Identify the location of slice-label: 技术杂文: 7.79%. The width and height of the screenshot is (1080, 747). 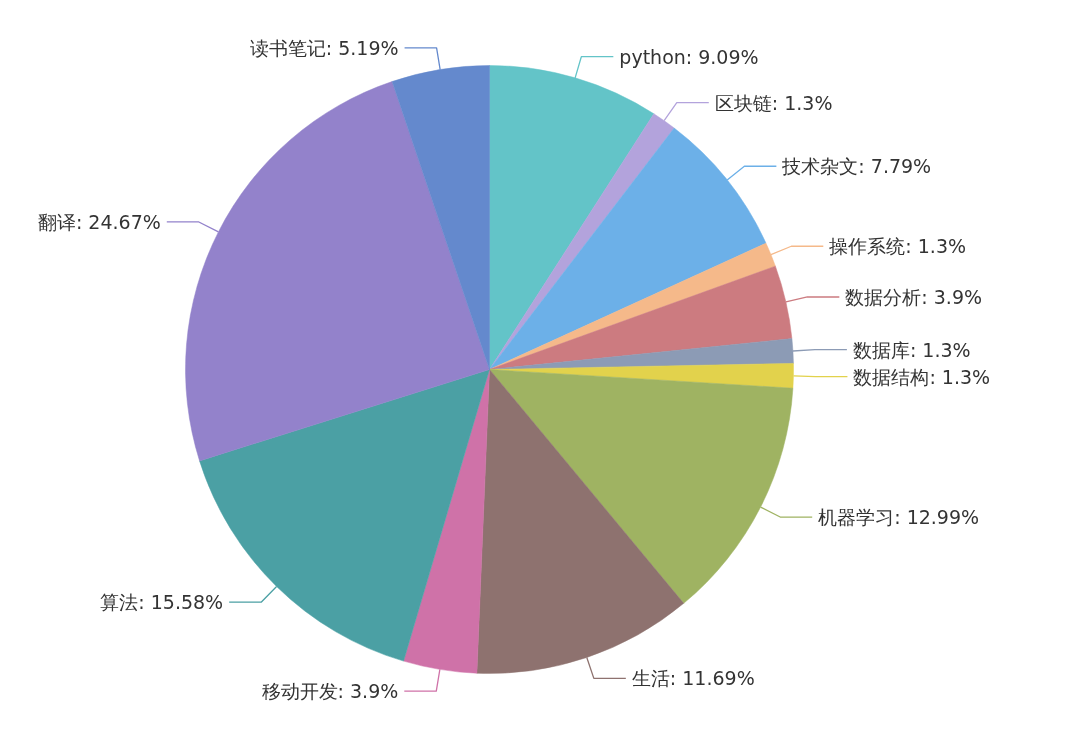
(856, 166).